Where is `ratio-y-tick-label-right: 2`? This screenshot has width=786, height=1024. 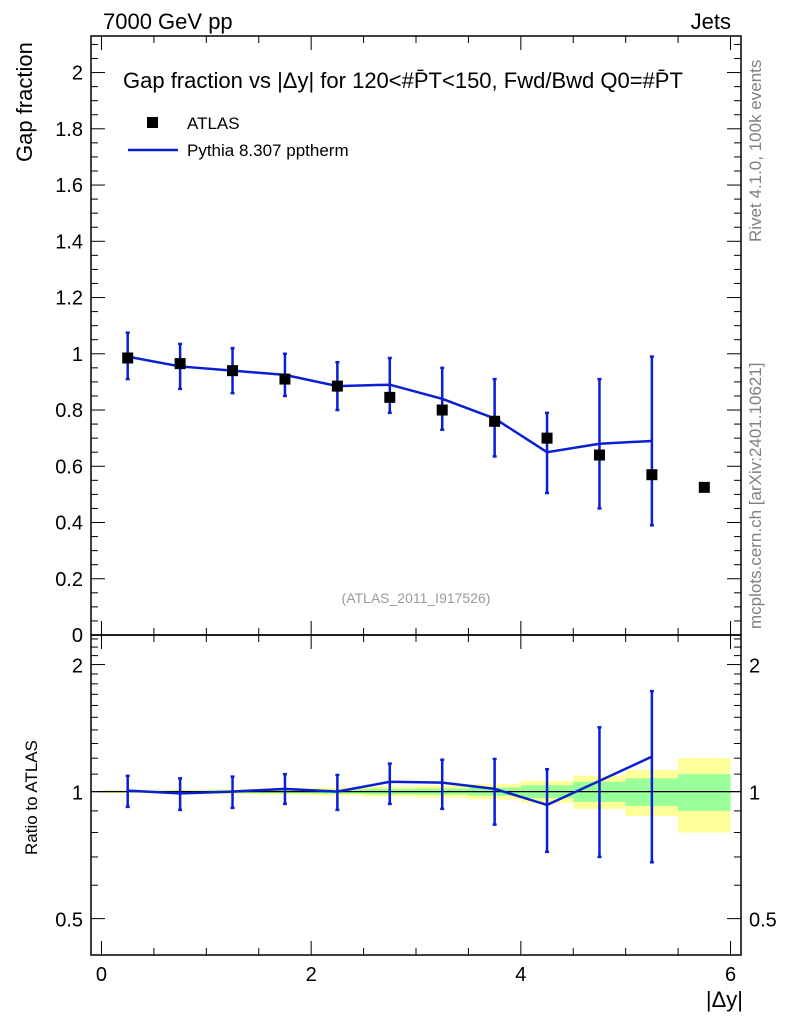 ratio-y-tick-label-right: 2 is located at coordinates (754, 667).